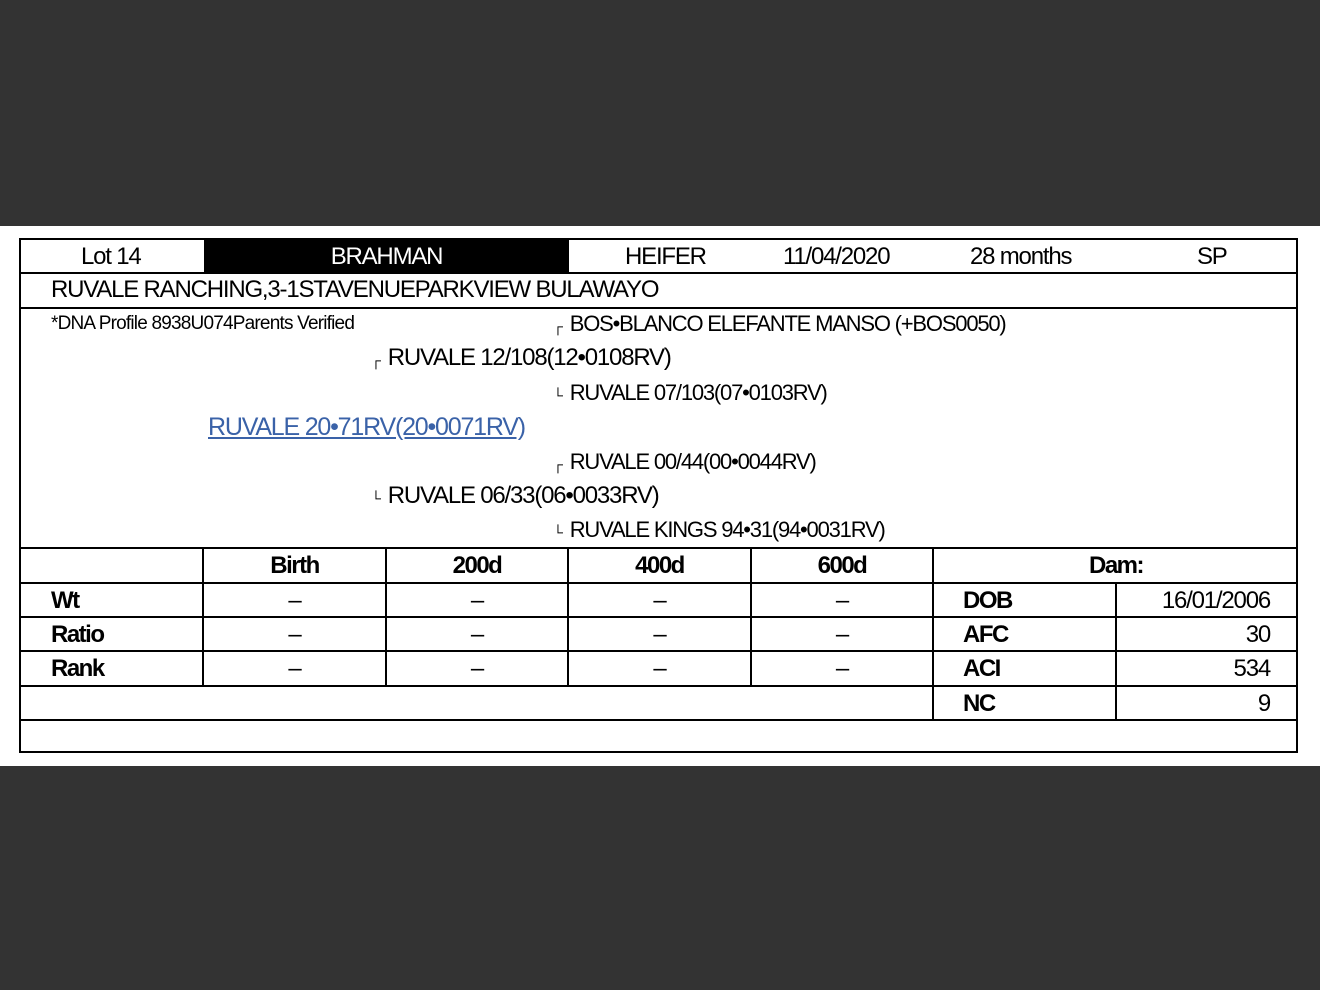 The image size is (1320, 990). What do you see at coordinates (666, 256) in the screenshot?
I see `sex-label: HEIFER` at bounding box center [666, 256].